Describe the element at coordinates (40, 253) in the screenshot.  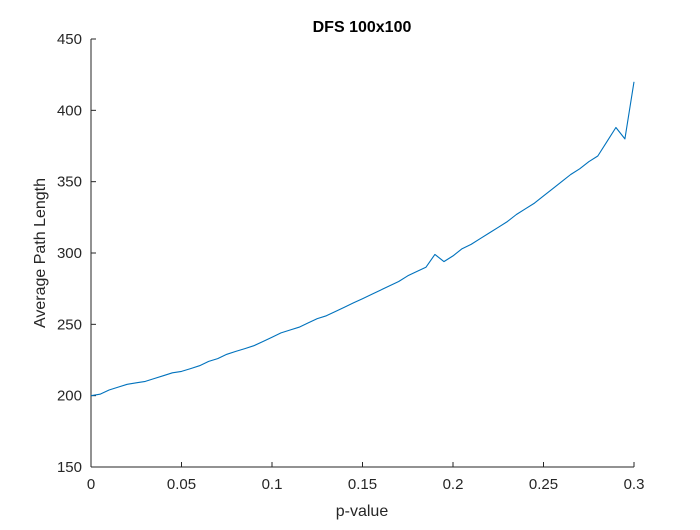
I see `y-axis-title: Average Path Length` at that location.